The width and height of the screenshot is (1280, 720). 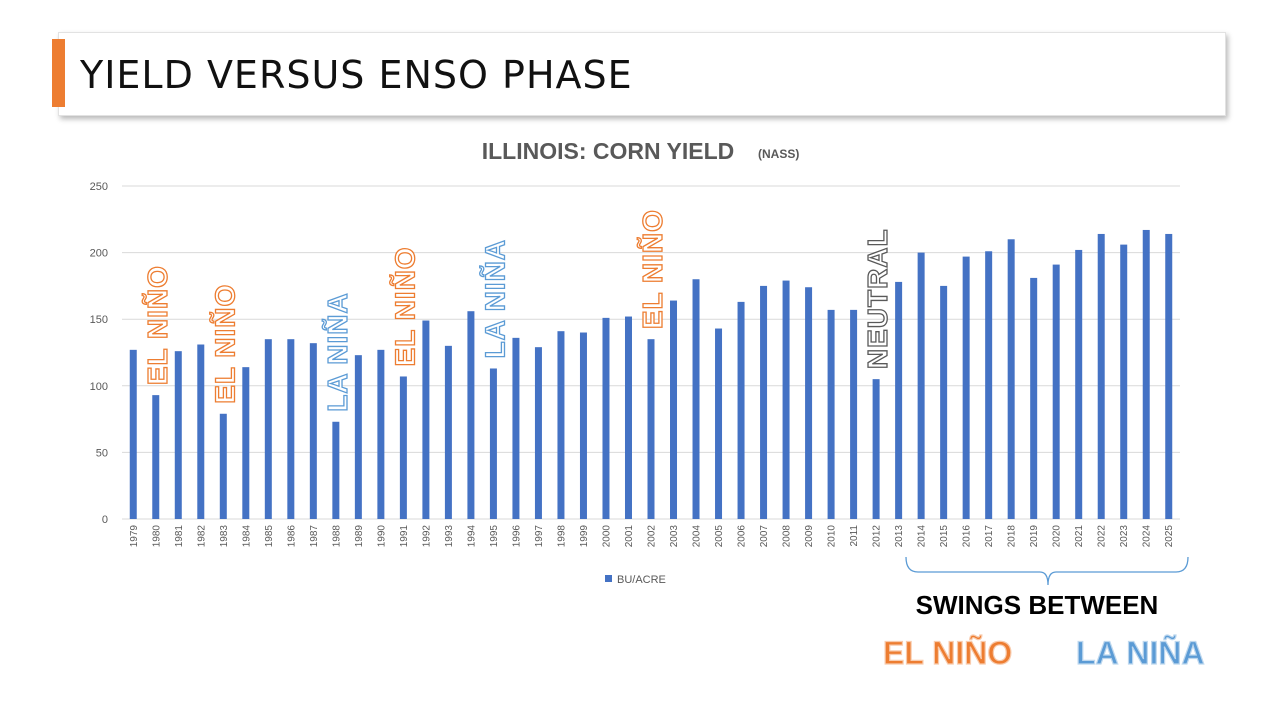 I want to click on bar-1985, so click(x=268, y=429).